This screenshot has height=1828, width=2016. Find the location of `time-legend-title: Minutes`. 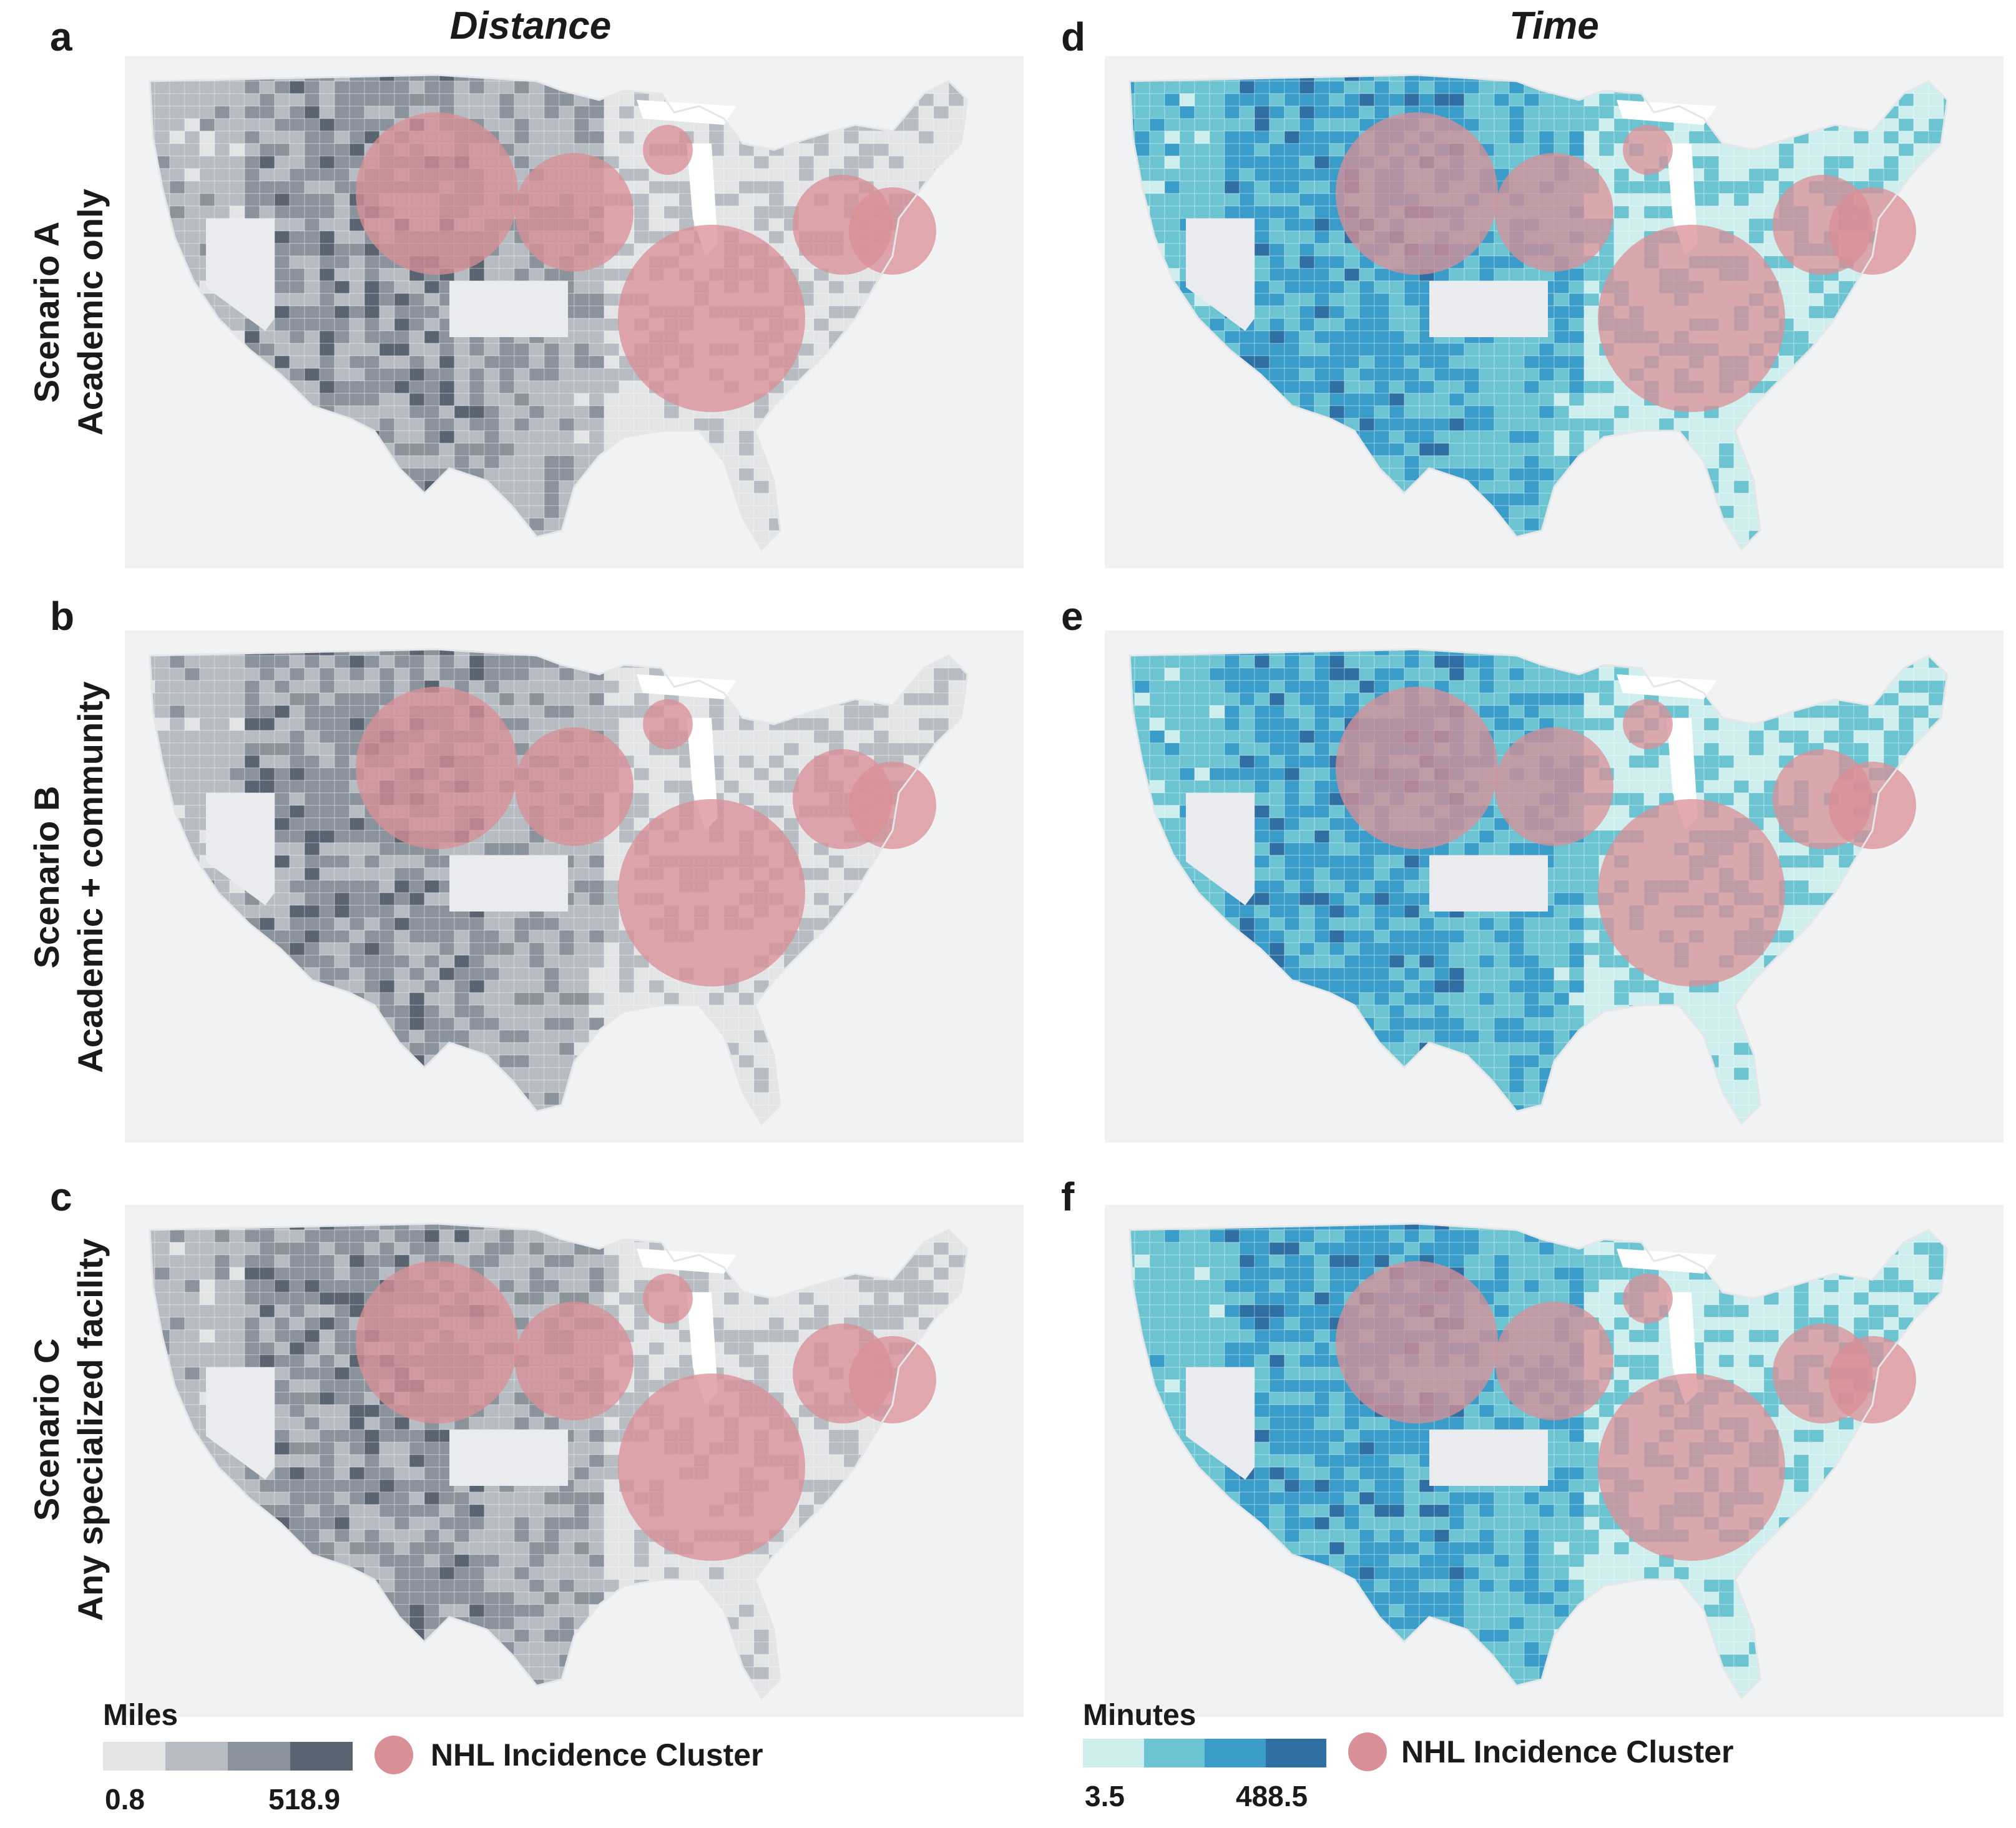

time-legend-title: Minutes is located at coordinates (1139, 1715).